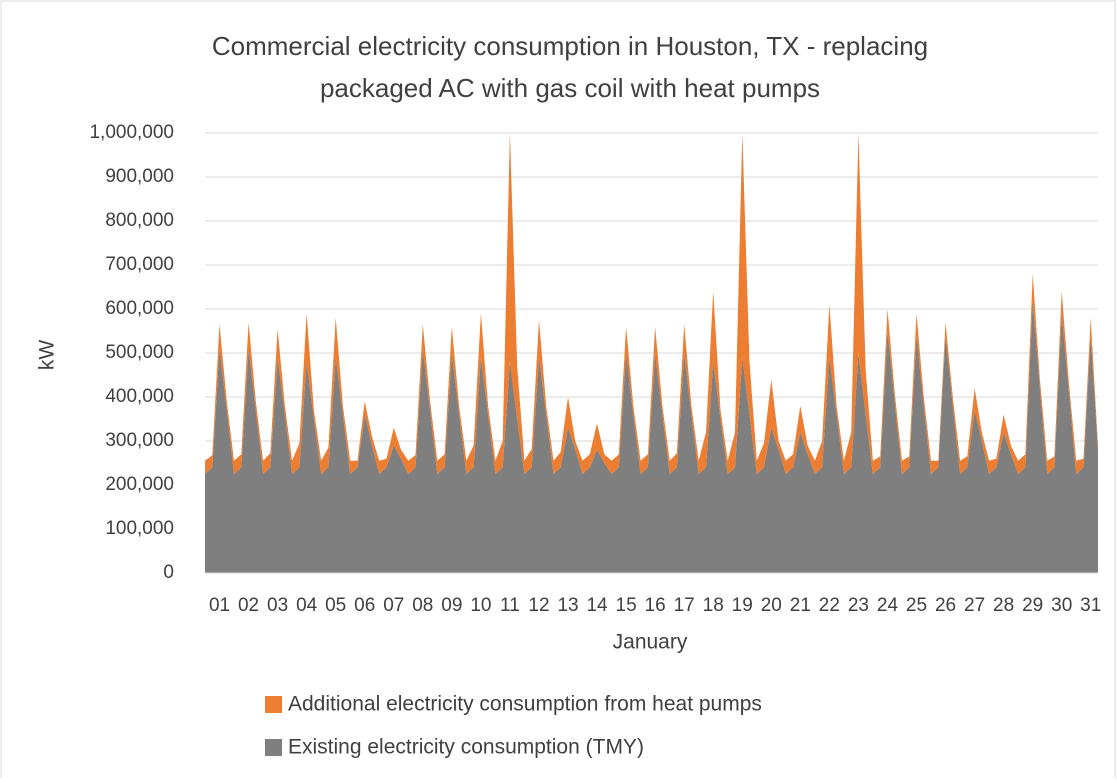 The height and width of the screenshot is (783, 1117). What do you see at coordinates (335, 605) in the screenshot?
I see `x-tick-label: 05` at bounding box center [335, 605].